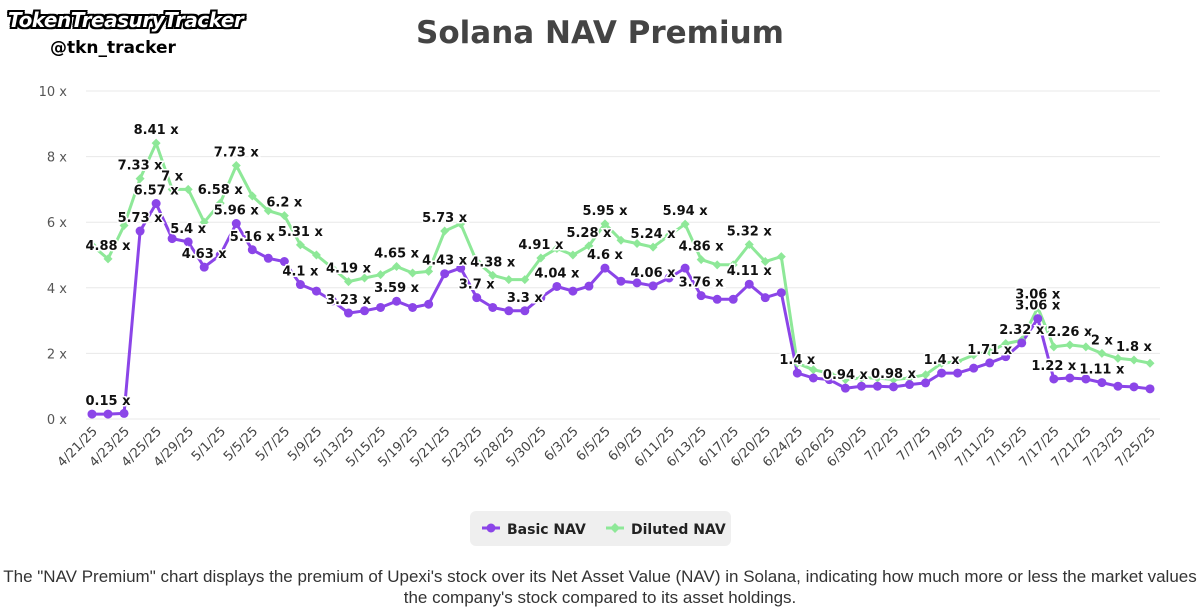 Image resolution: width=1200 pixels, height=613 pixels. Describe the element at coordinates (1038, 294) in the screenshot. I see `data-label-diluted-nav: 3.06 x` at that location.